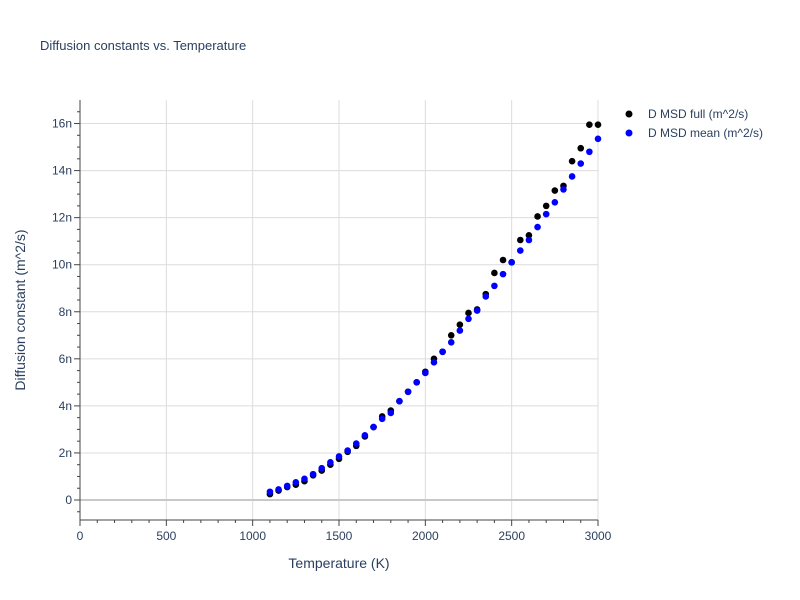  Describe the element at coordinates (166, 536) in the screenshot. I see `x-tick-label: 500` at that location.